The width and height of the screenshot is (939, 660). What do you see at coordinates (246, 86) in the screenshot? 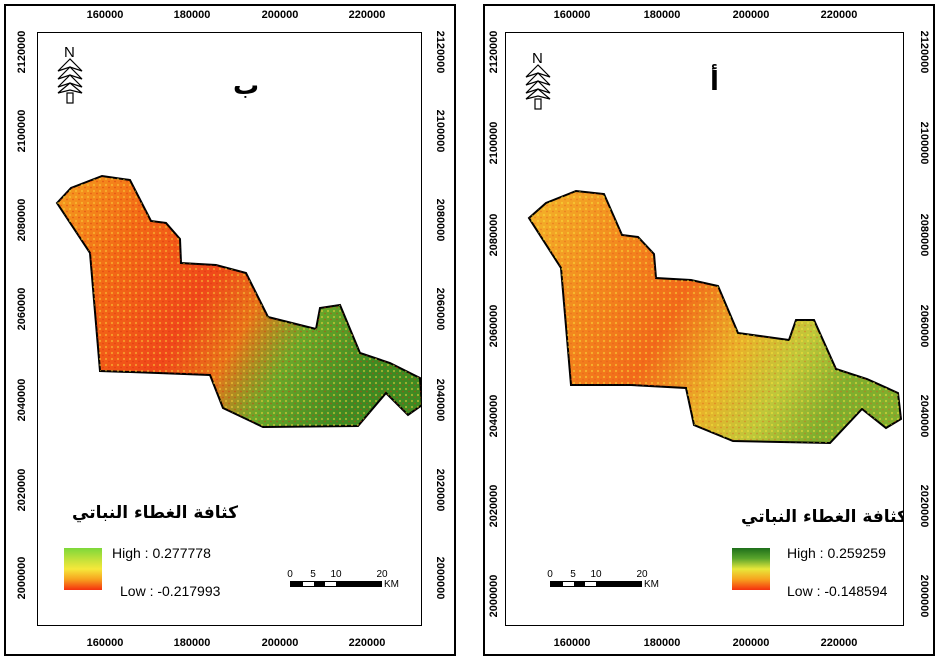
I see `panel-letter: ب` at bounding box center [246, 86].